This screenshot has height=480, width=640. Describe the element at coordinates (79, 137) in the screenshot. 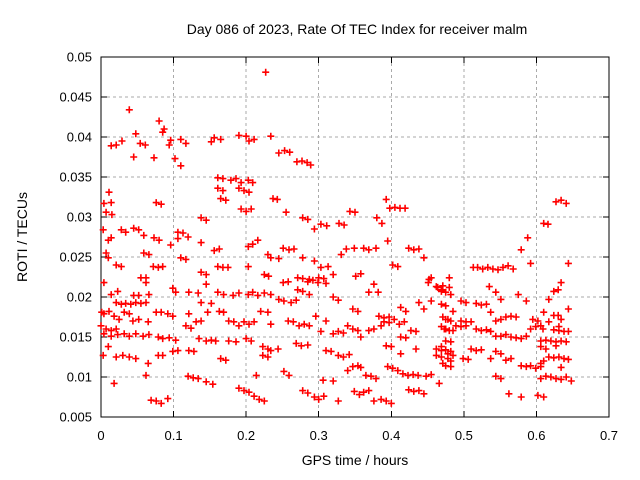

I see `y-tick-label: 0.04` at that location.